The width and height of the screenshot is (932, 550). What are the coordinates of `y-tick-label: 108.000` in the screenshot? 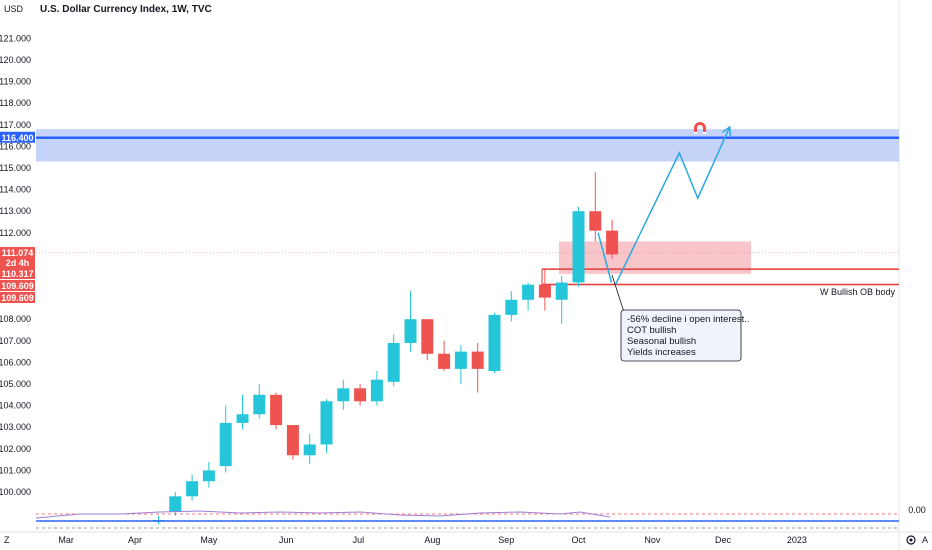 It's located at (15, 319).